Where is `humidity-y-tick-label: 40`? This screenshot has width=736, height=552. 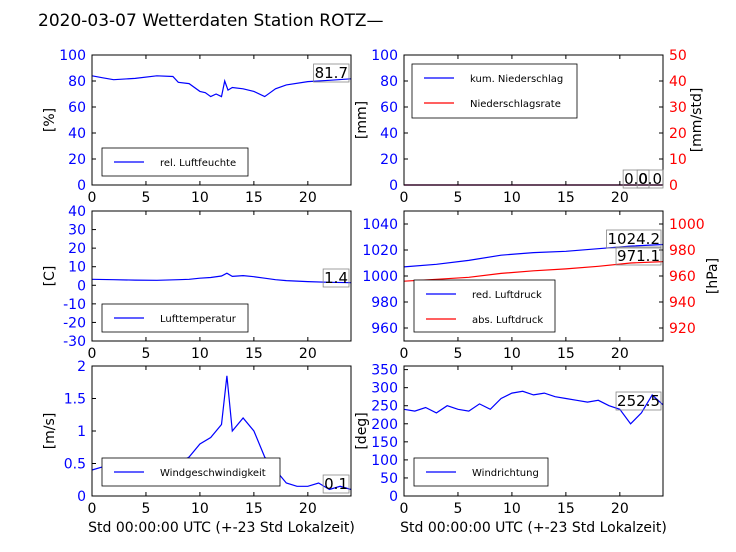
humidity-y-tick-label: 40 is located at coordinates (77, 134).